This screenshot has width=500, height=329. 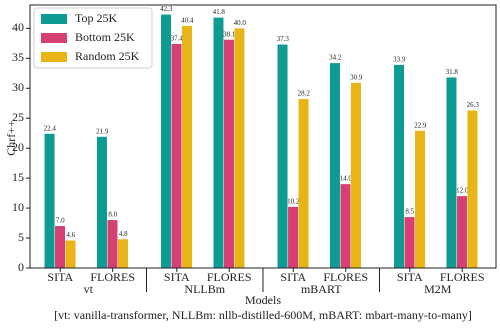 What do you see at coordinates (11, 138) in the screenshot?
I see `y-axis-label: Chrf++` at bounding box center [11, 138].